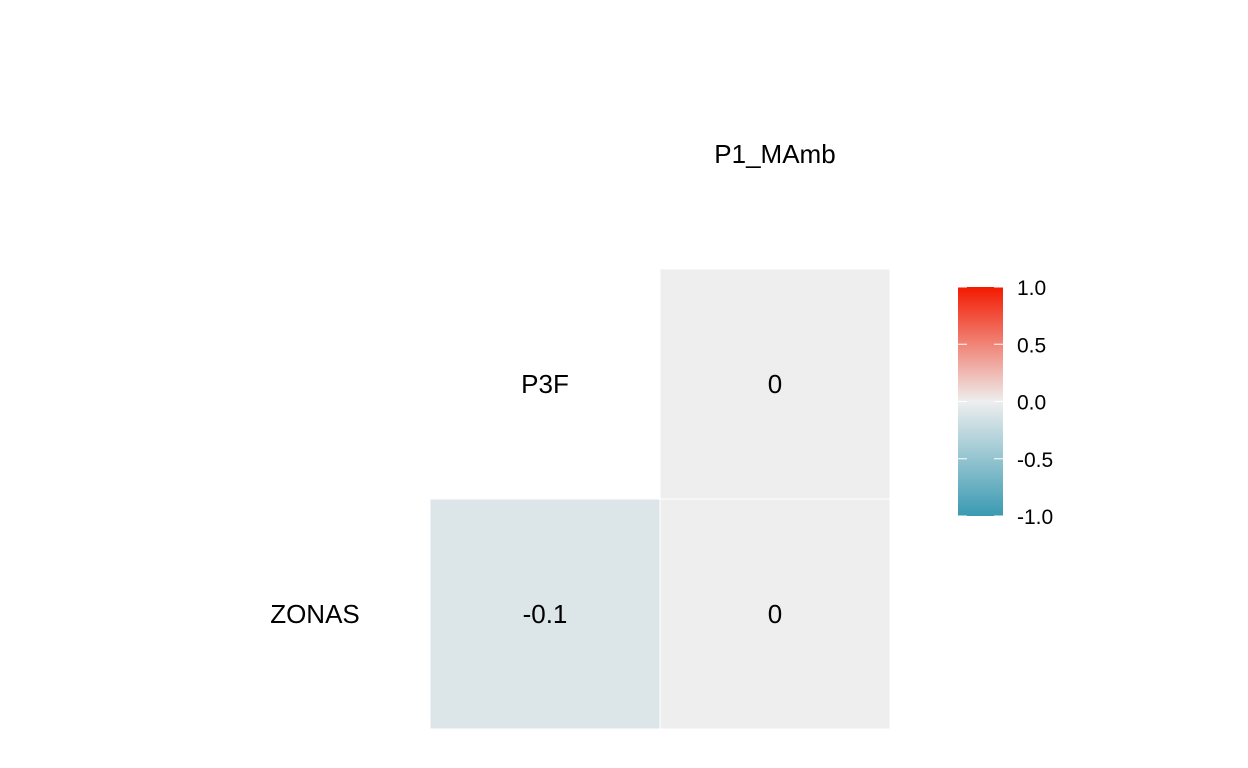 The image size is (1248, 768). Describe the element at coordinates (315, 614) in the screenshot. I see `variable-label: ZONAS` at that location.